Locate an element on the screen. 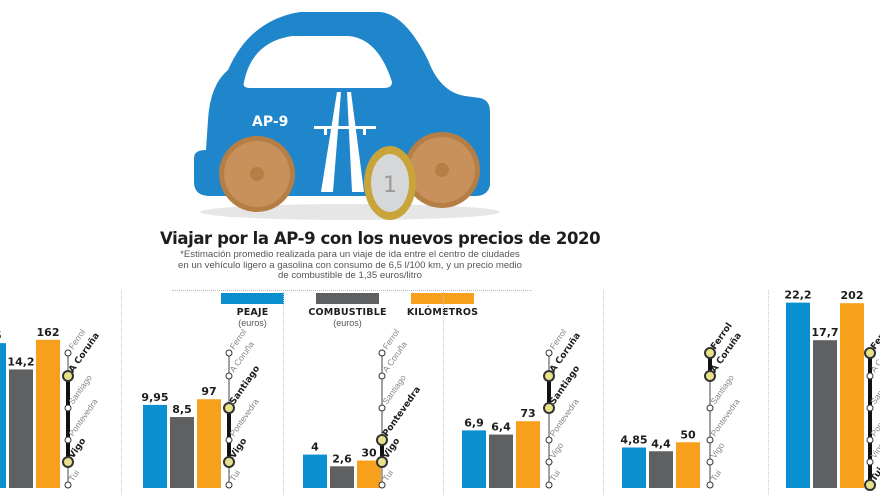 This screenshot has height=495, width=880. data-label: 17,7 is located at coordinates (824, 332).